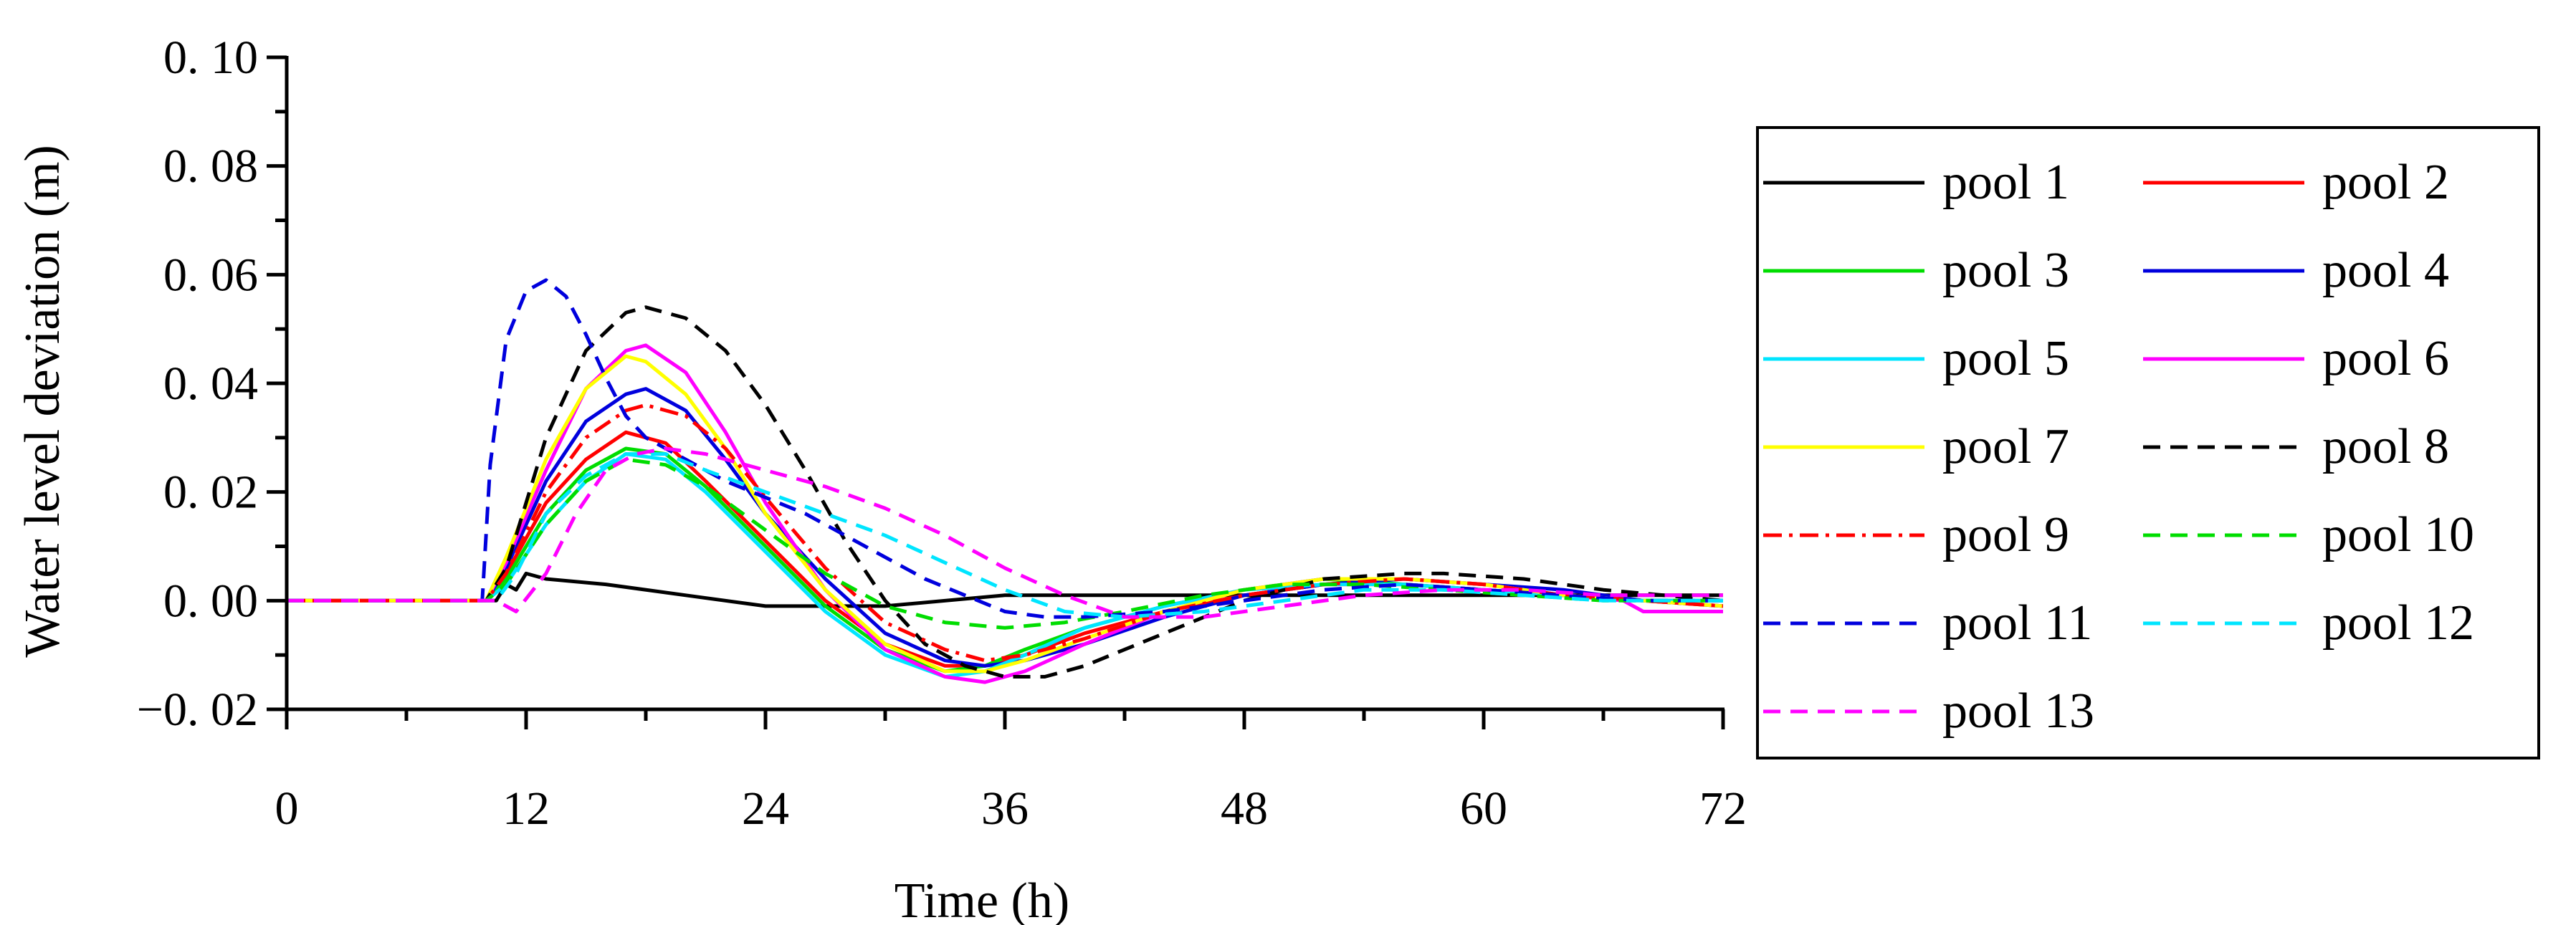 The width and height of the screenshot is (2576, 925). Describe the element at coordinates (2017, 623) in the screenshot. I see `legend-label-11: pool 11` at that location.